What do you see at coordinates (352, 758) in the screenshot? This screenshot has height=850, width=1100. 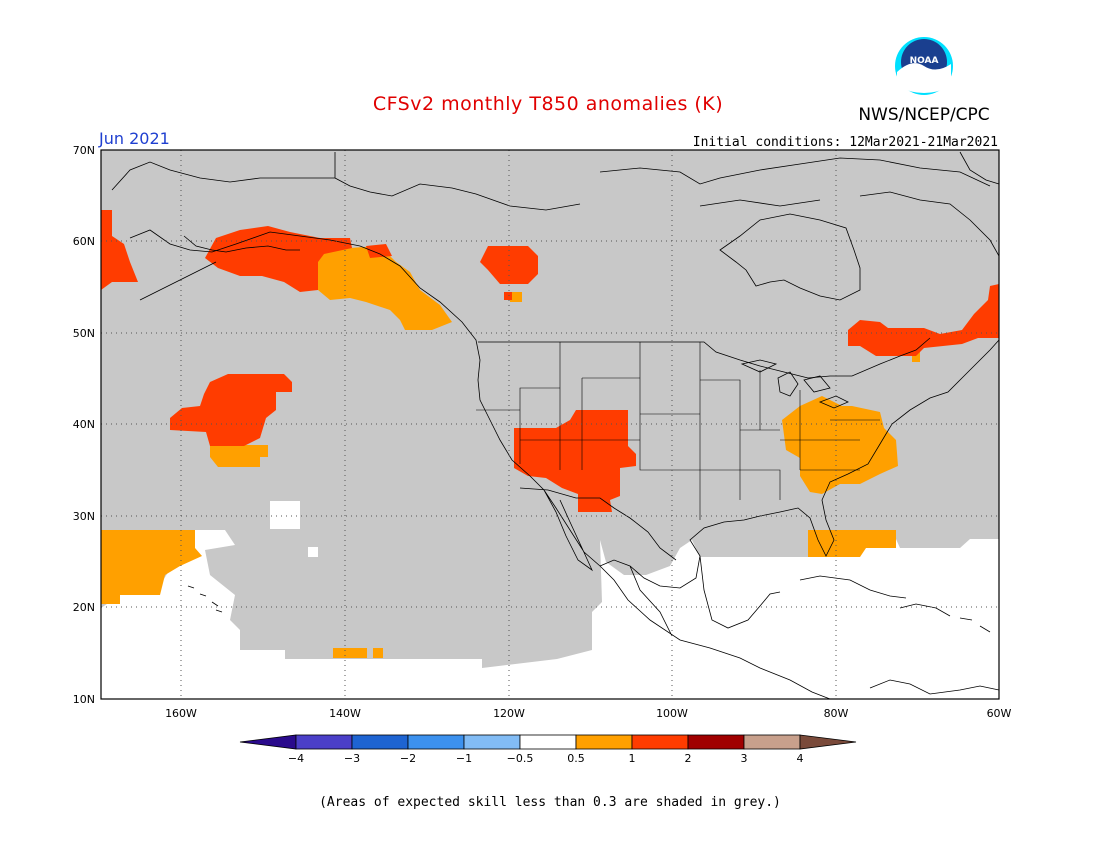 I see `colorbar-tick-label: −3` at bounding box center [352, 758].